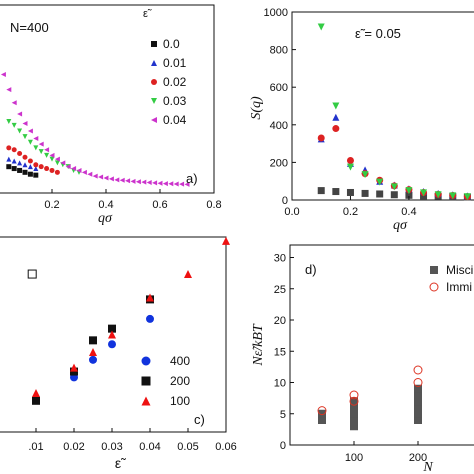 This screenshot has width=474, height=474. What do you see at coordinates (280, 352) in the screenshot?
I see `panel-d-y-tick-label: 15` at bounding box center [280, 352].